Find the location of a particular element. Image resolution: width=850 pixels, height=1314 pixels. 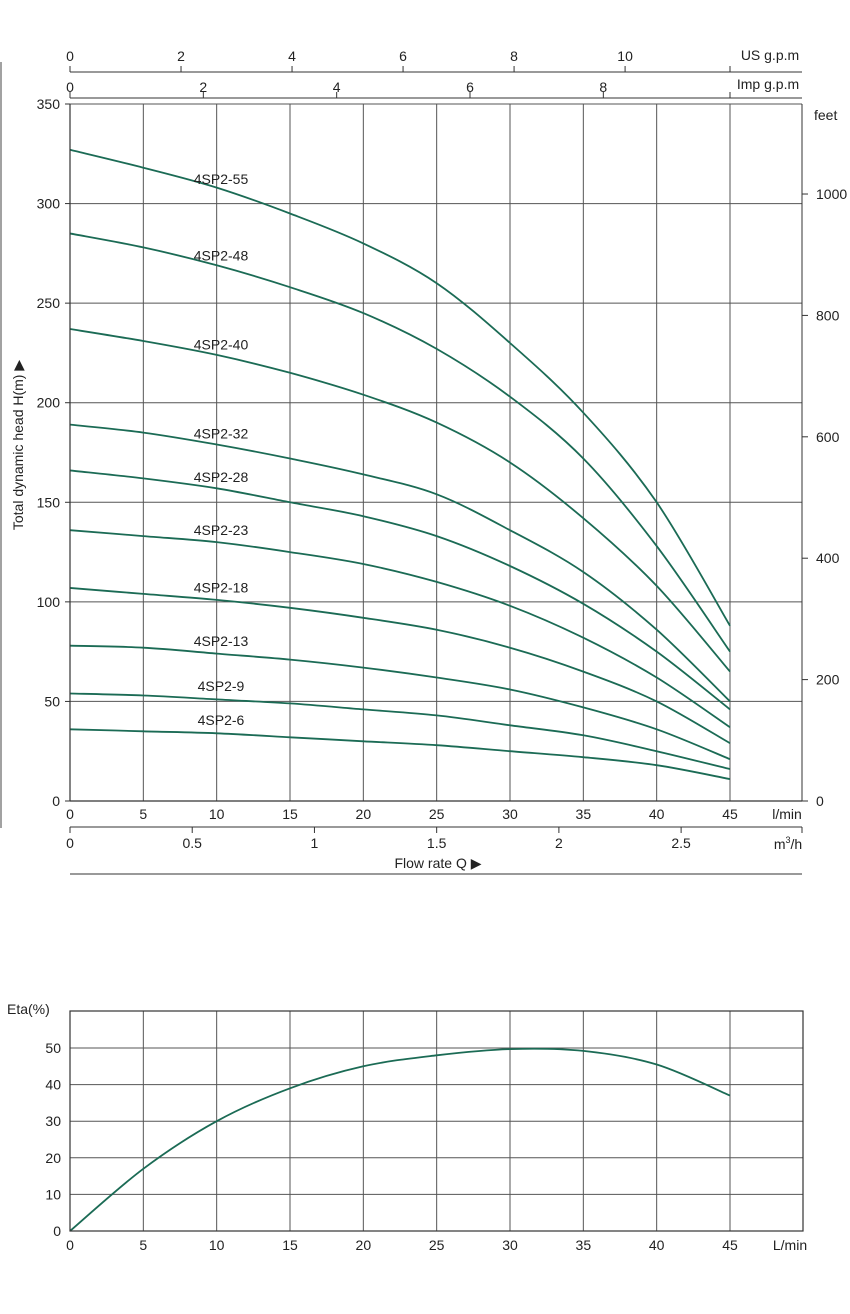

curve-label: 4SP2-23 is located at coordinates (221, 530).